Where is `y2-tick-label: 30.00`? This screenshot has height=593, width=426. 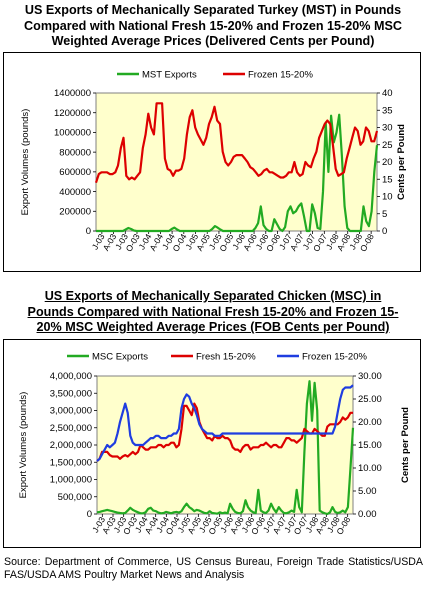 y2-tick-label: 30.00 is located at coordinates (370, 376).